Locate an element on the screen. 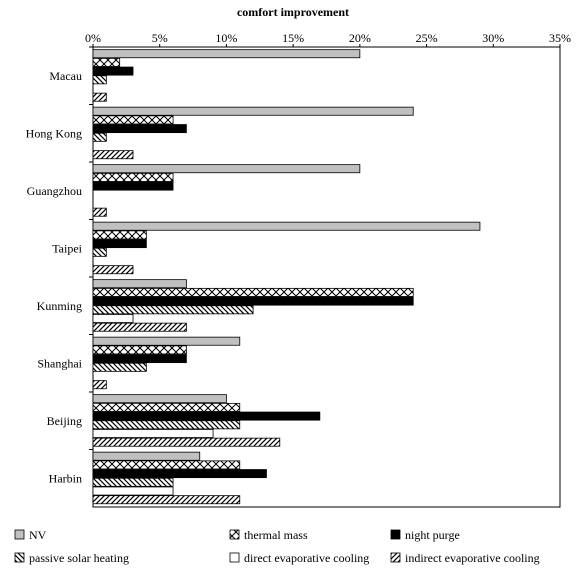 This screenshot has width=580, height=575. category-label-harbin: Harbin is located at coordinates (65, 478).